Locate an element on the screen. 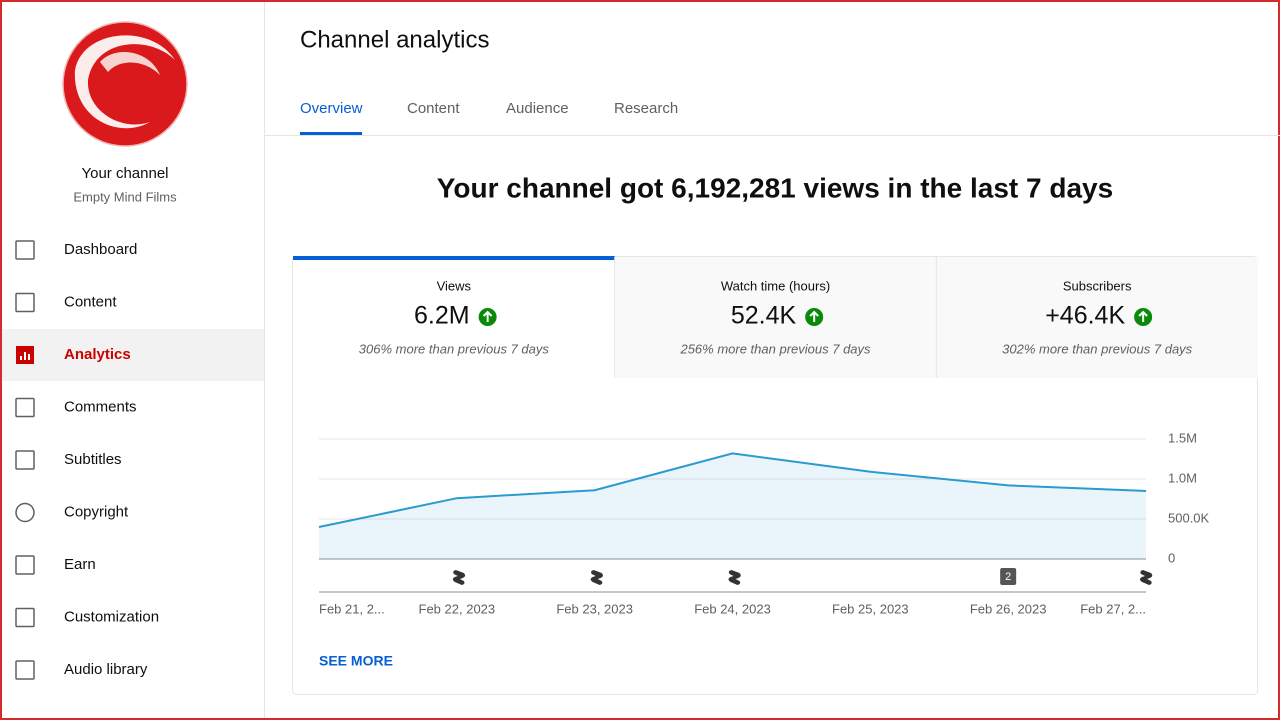 The width and height of the screenshot is (1280, 725). card-note: 306% more than previous 7 days is located at coordinates (454, 348).